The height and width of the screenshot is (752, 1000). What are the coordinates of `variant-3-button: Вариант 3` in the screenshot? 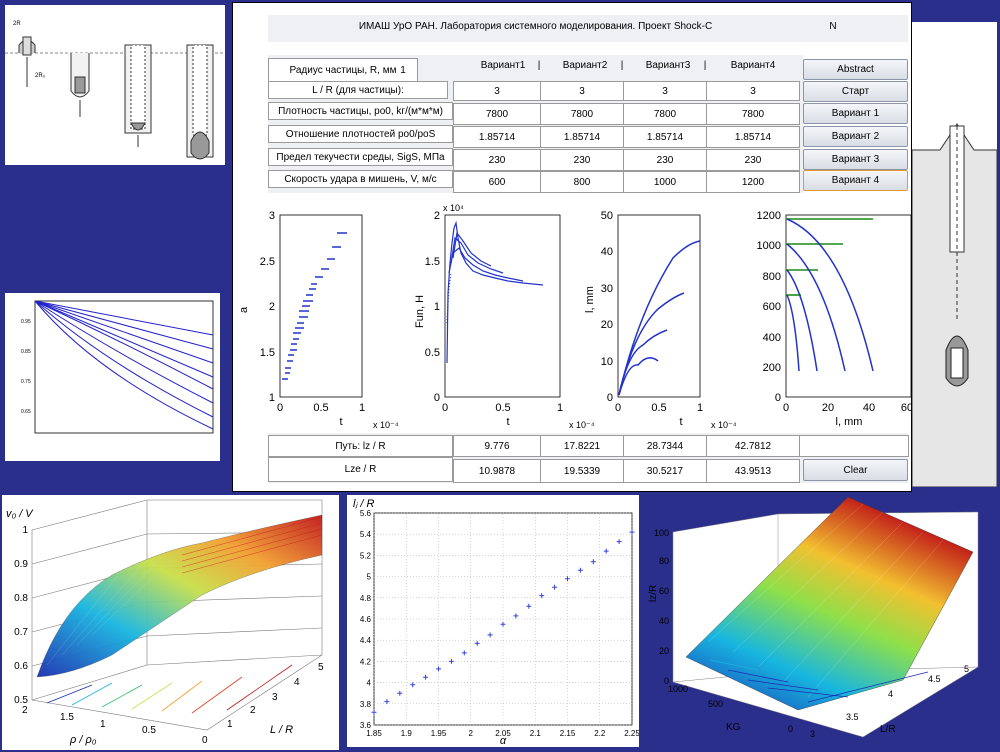 It's located at (855, 159).